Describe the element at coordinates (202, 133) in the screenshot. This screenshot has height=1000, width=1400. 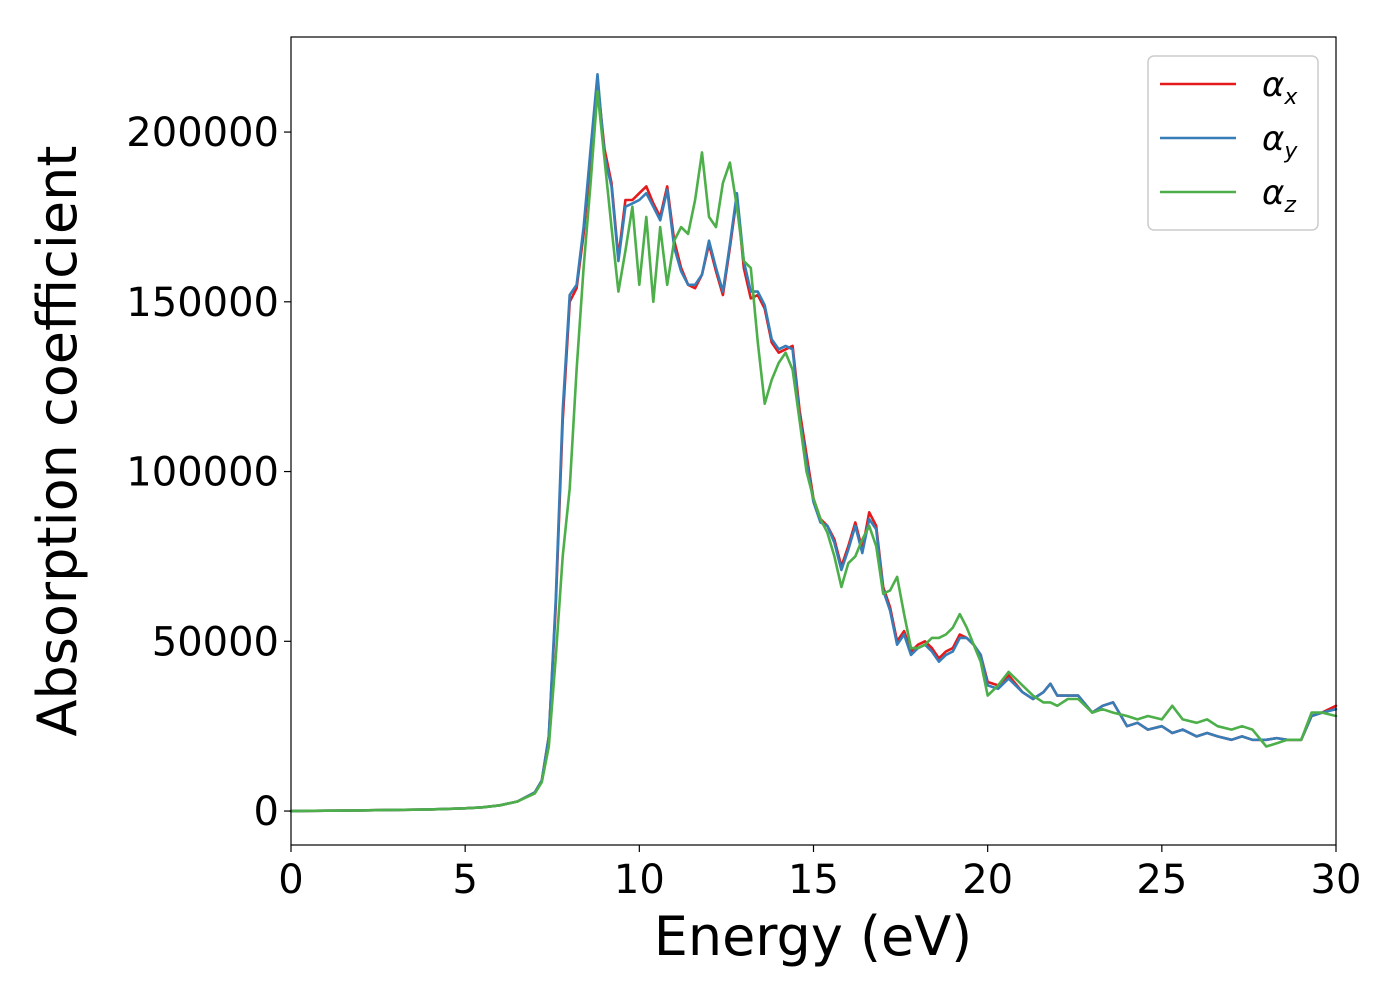
I see `y-tick-label: 200000` at that location.